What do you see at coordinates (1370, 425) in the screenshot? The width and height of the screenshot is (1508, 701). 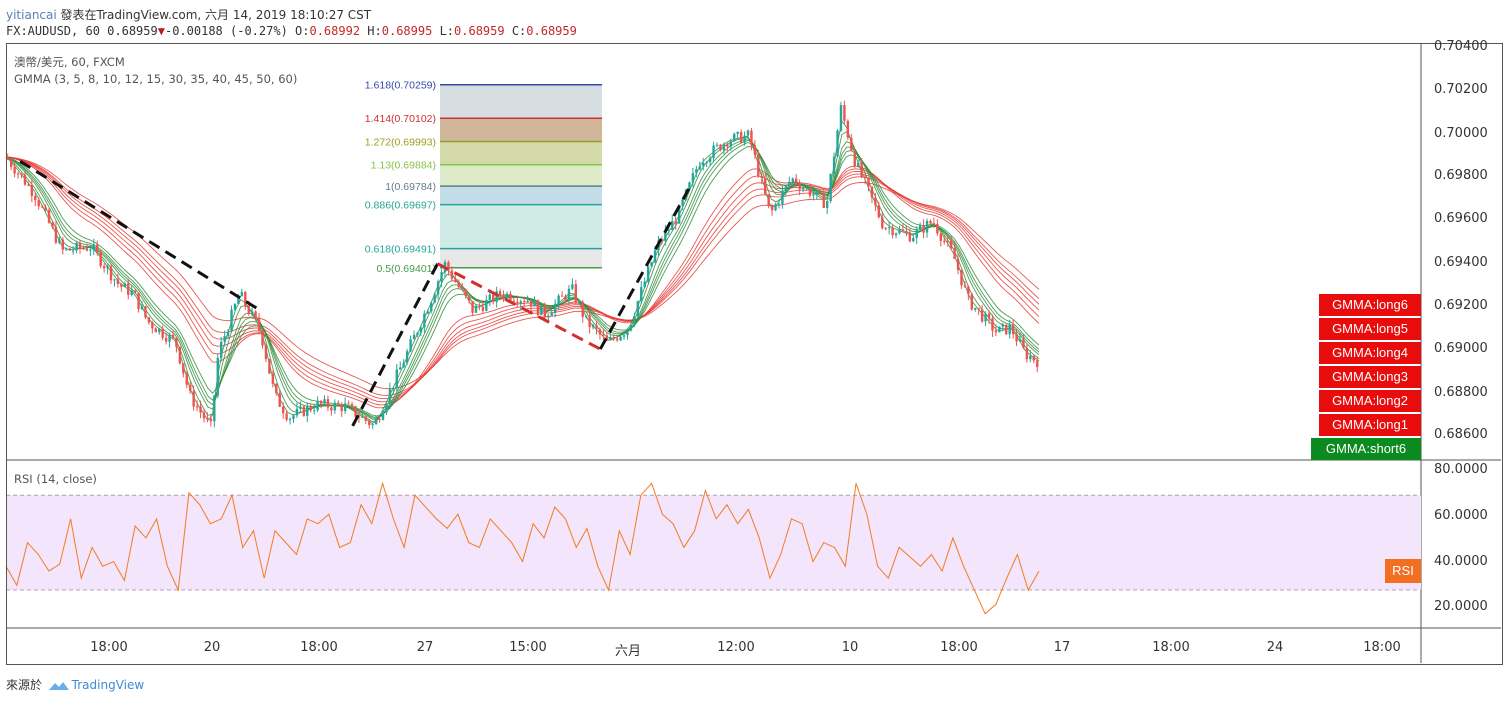 I see `badge-gmma-long1: GMMA:long1` at bounding box center [1370, 425].